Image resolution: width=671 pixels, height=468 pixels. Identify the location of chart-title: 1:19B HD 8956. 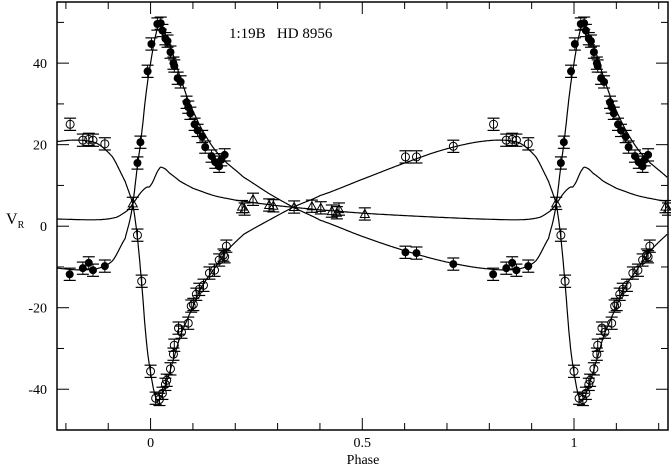
(281, 34).